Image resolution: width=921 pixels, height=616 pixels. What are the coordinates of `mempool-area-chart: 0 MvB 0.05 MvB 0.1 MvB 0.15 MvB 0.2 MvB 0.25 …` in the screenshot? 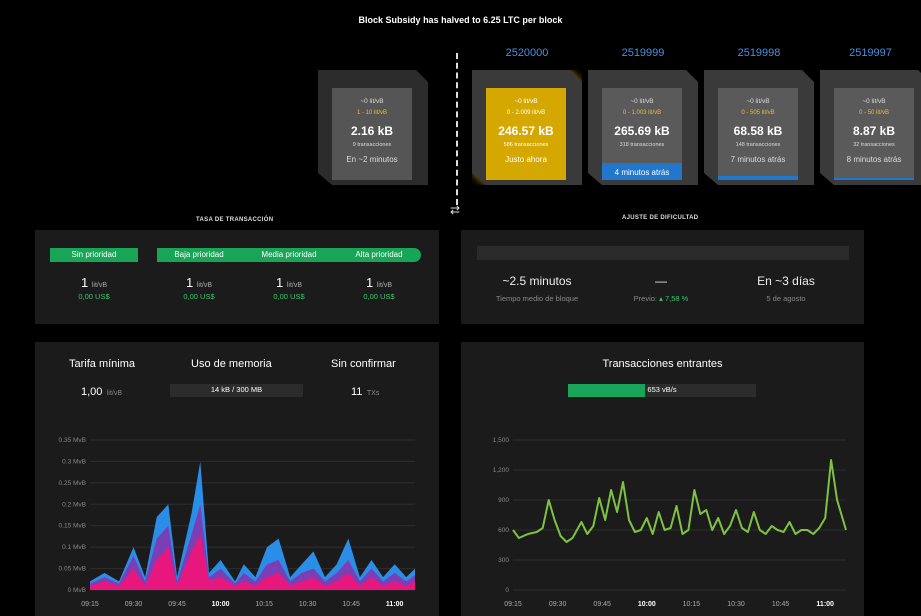 It's located at (237, 522).